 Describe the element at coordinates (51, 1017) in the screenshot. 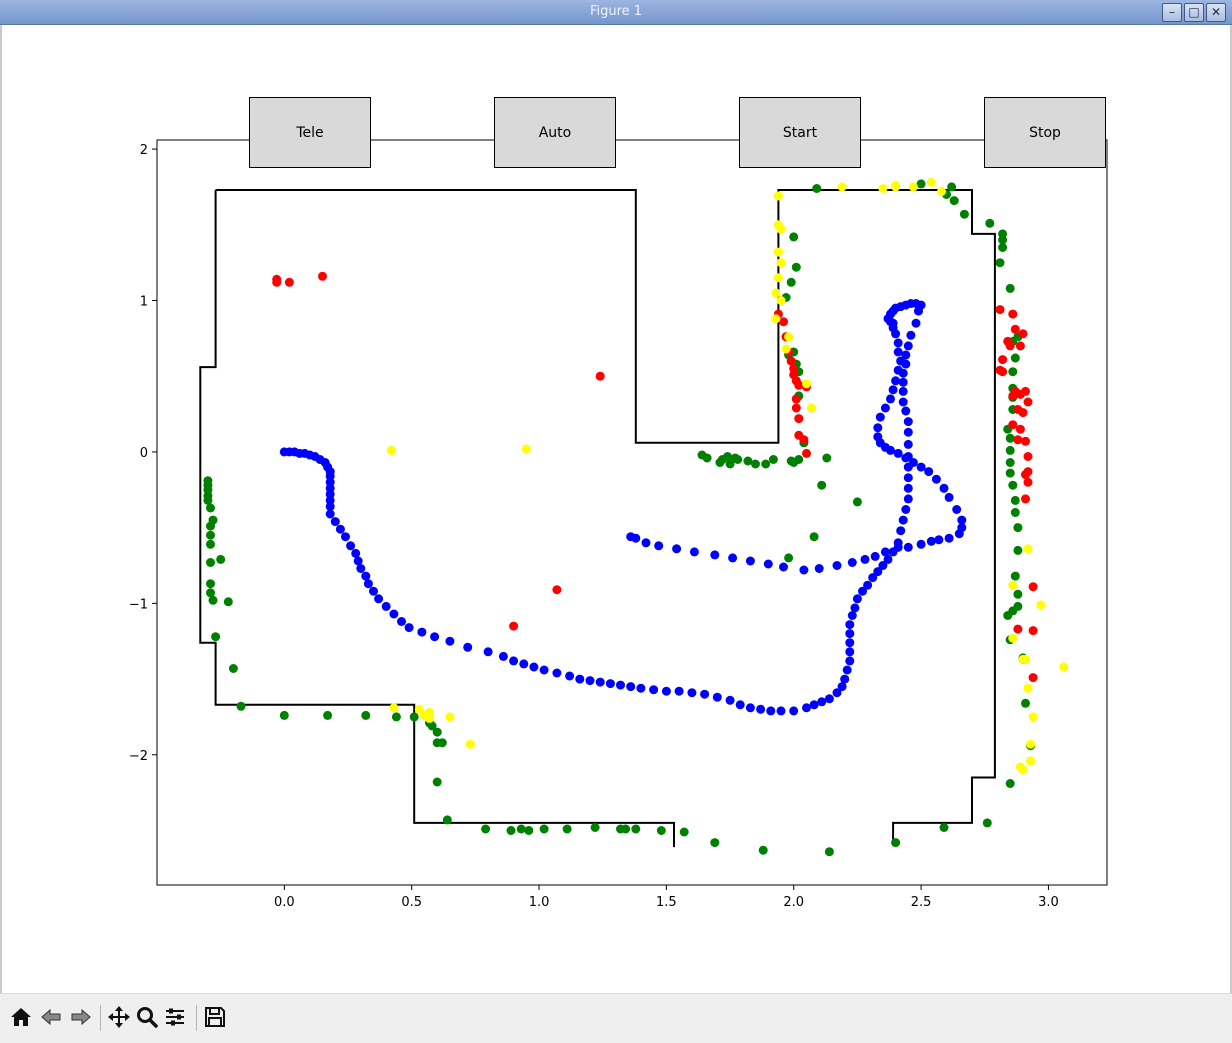

I see `back-button` at that location.